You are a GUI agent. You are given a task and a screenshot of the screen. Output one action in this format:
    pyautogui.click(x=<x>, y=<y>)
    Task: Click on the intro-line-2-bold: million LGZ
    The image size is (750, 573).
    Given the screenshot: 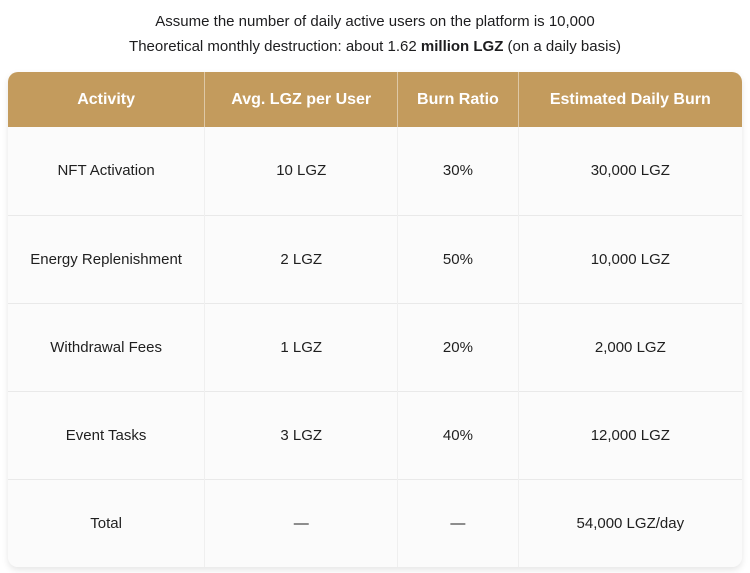 What is the action you would take?
    pyautogui.click(x=462, y=46)
    